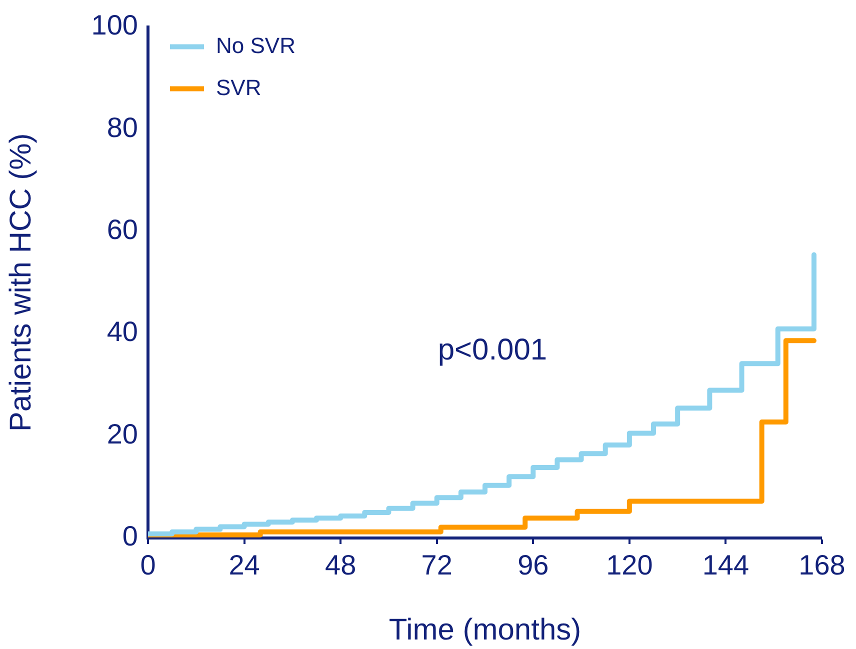 This screenshot has width=856, height=649. What do you see at coordinates (114, 25) in the screenshot?
I see `y-tick-label: 100` at bounding box center [114, 25].